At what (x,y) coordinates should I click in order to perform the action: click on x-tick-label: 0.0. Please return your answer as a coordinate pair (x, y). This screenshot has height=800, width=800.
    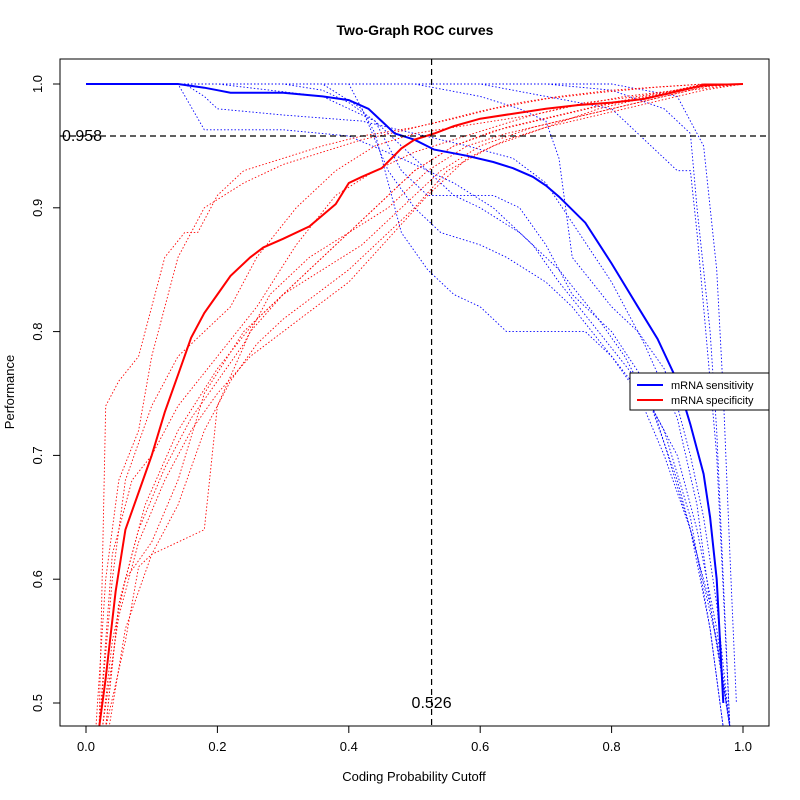
    Looking at the image, I should click on (86, 746).